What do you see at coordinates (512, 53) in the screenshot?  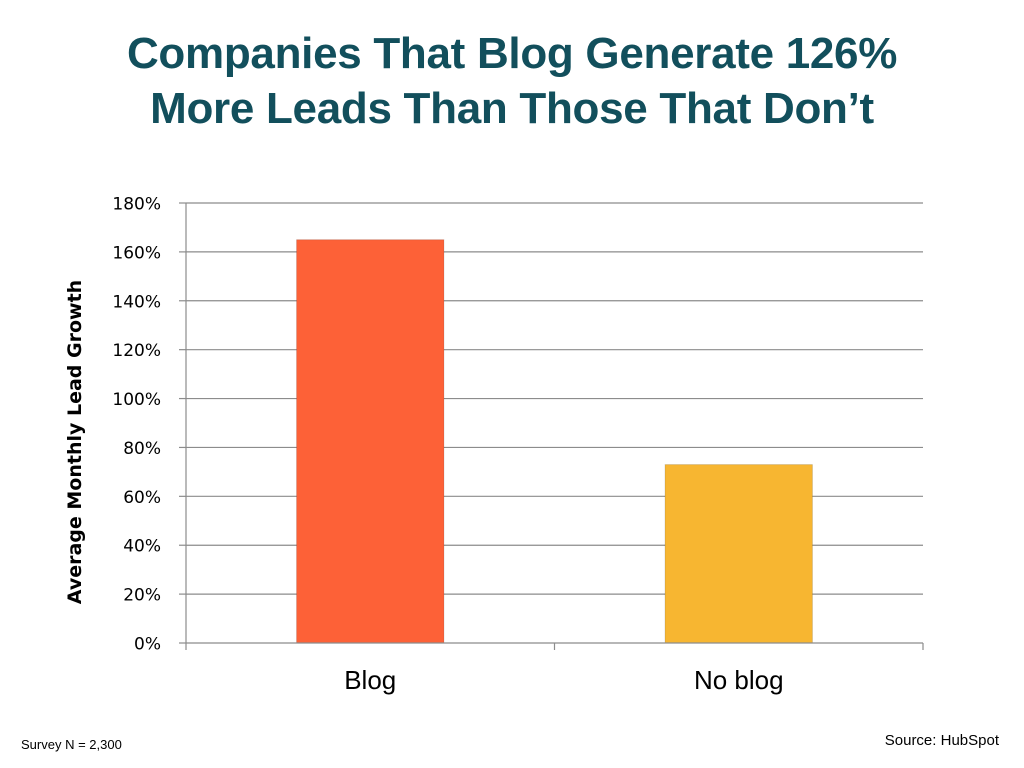 I see `slide-title-line-1: Companies That Blog Generate 126%` at bounding box center [512, 53].